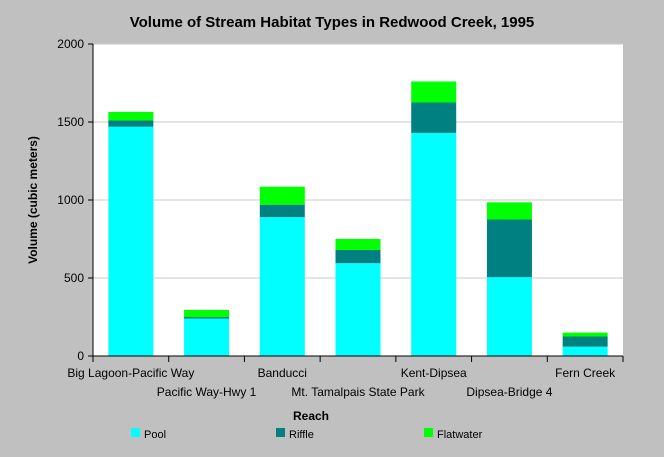  Describe the element at coordinates (74, 278) in the screenshot. I see `y-tick-label: 500` at that location.